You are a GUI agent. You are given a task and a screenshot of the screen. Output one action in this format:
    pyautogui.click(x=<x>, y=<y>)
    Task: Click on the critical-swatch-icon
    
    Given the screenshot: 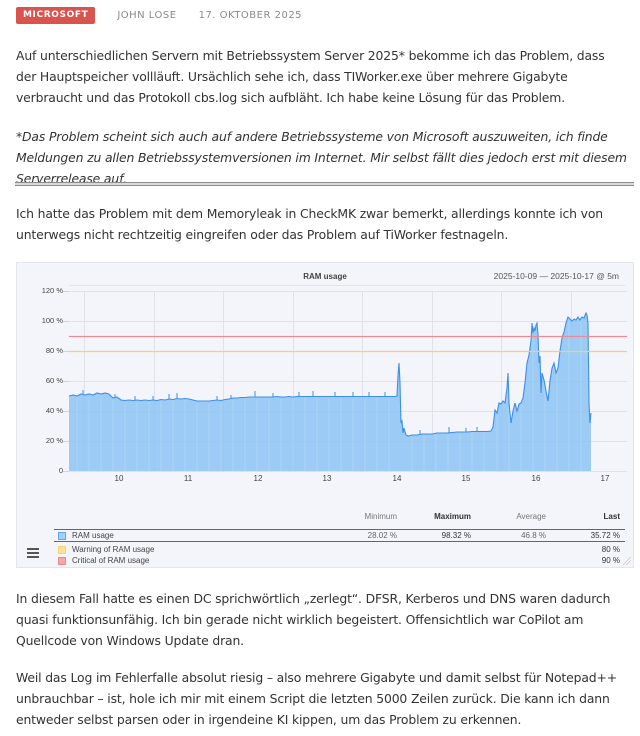 What is the action you would take?
    pyautogui.click(x=62, y=560)
    